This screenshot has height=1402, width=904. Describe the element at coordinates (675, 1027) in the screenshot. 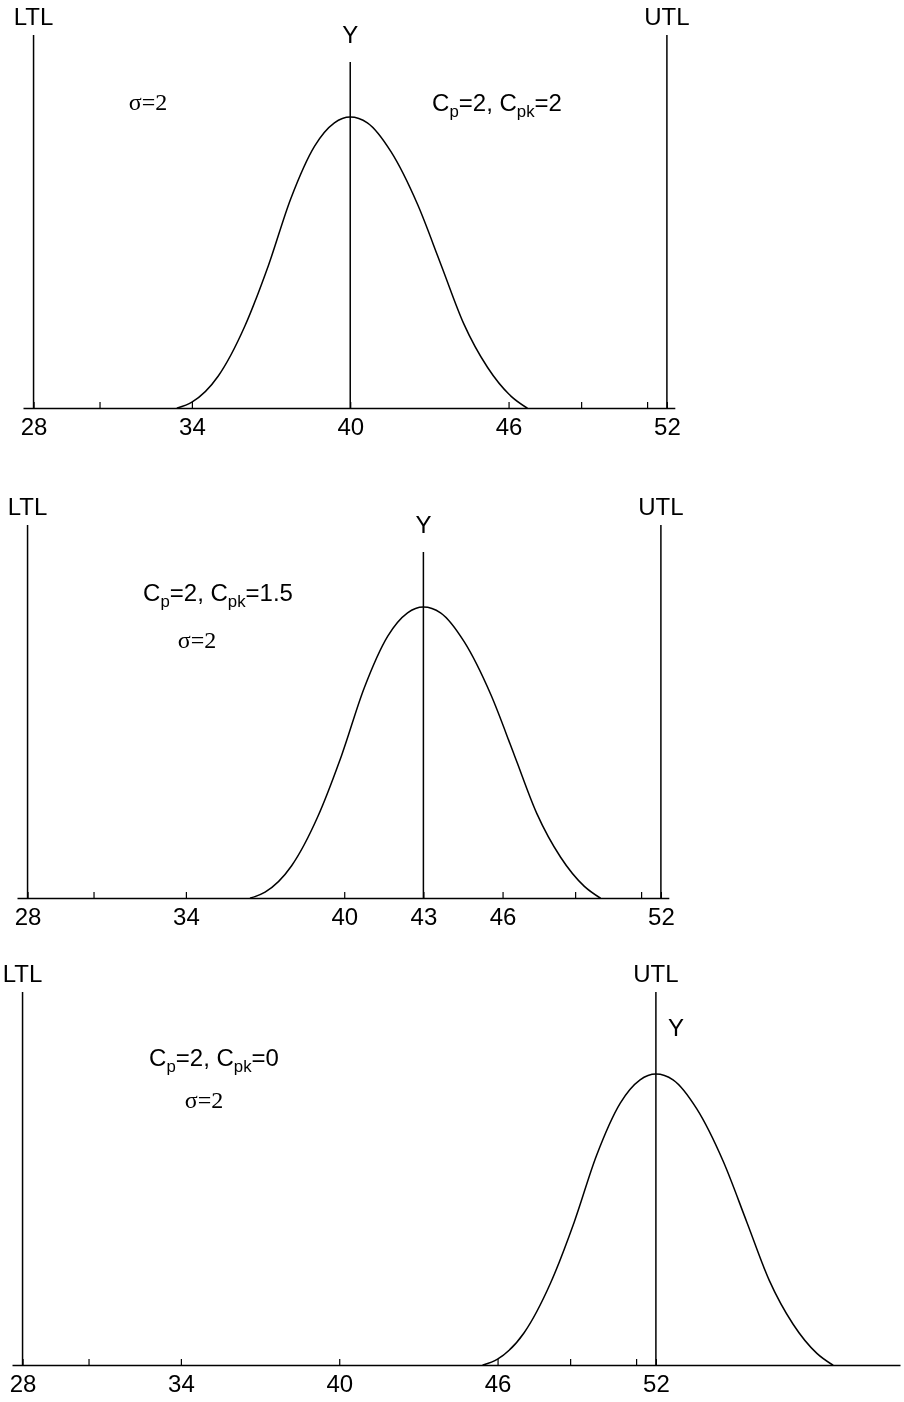

I see `annotation: Y` at that location.